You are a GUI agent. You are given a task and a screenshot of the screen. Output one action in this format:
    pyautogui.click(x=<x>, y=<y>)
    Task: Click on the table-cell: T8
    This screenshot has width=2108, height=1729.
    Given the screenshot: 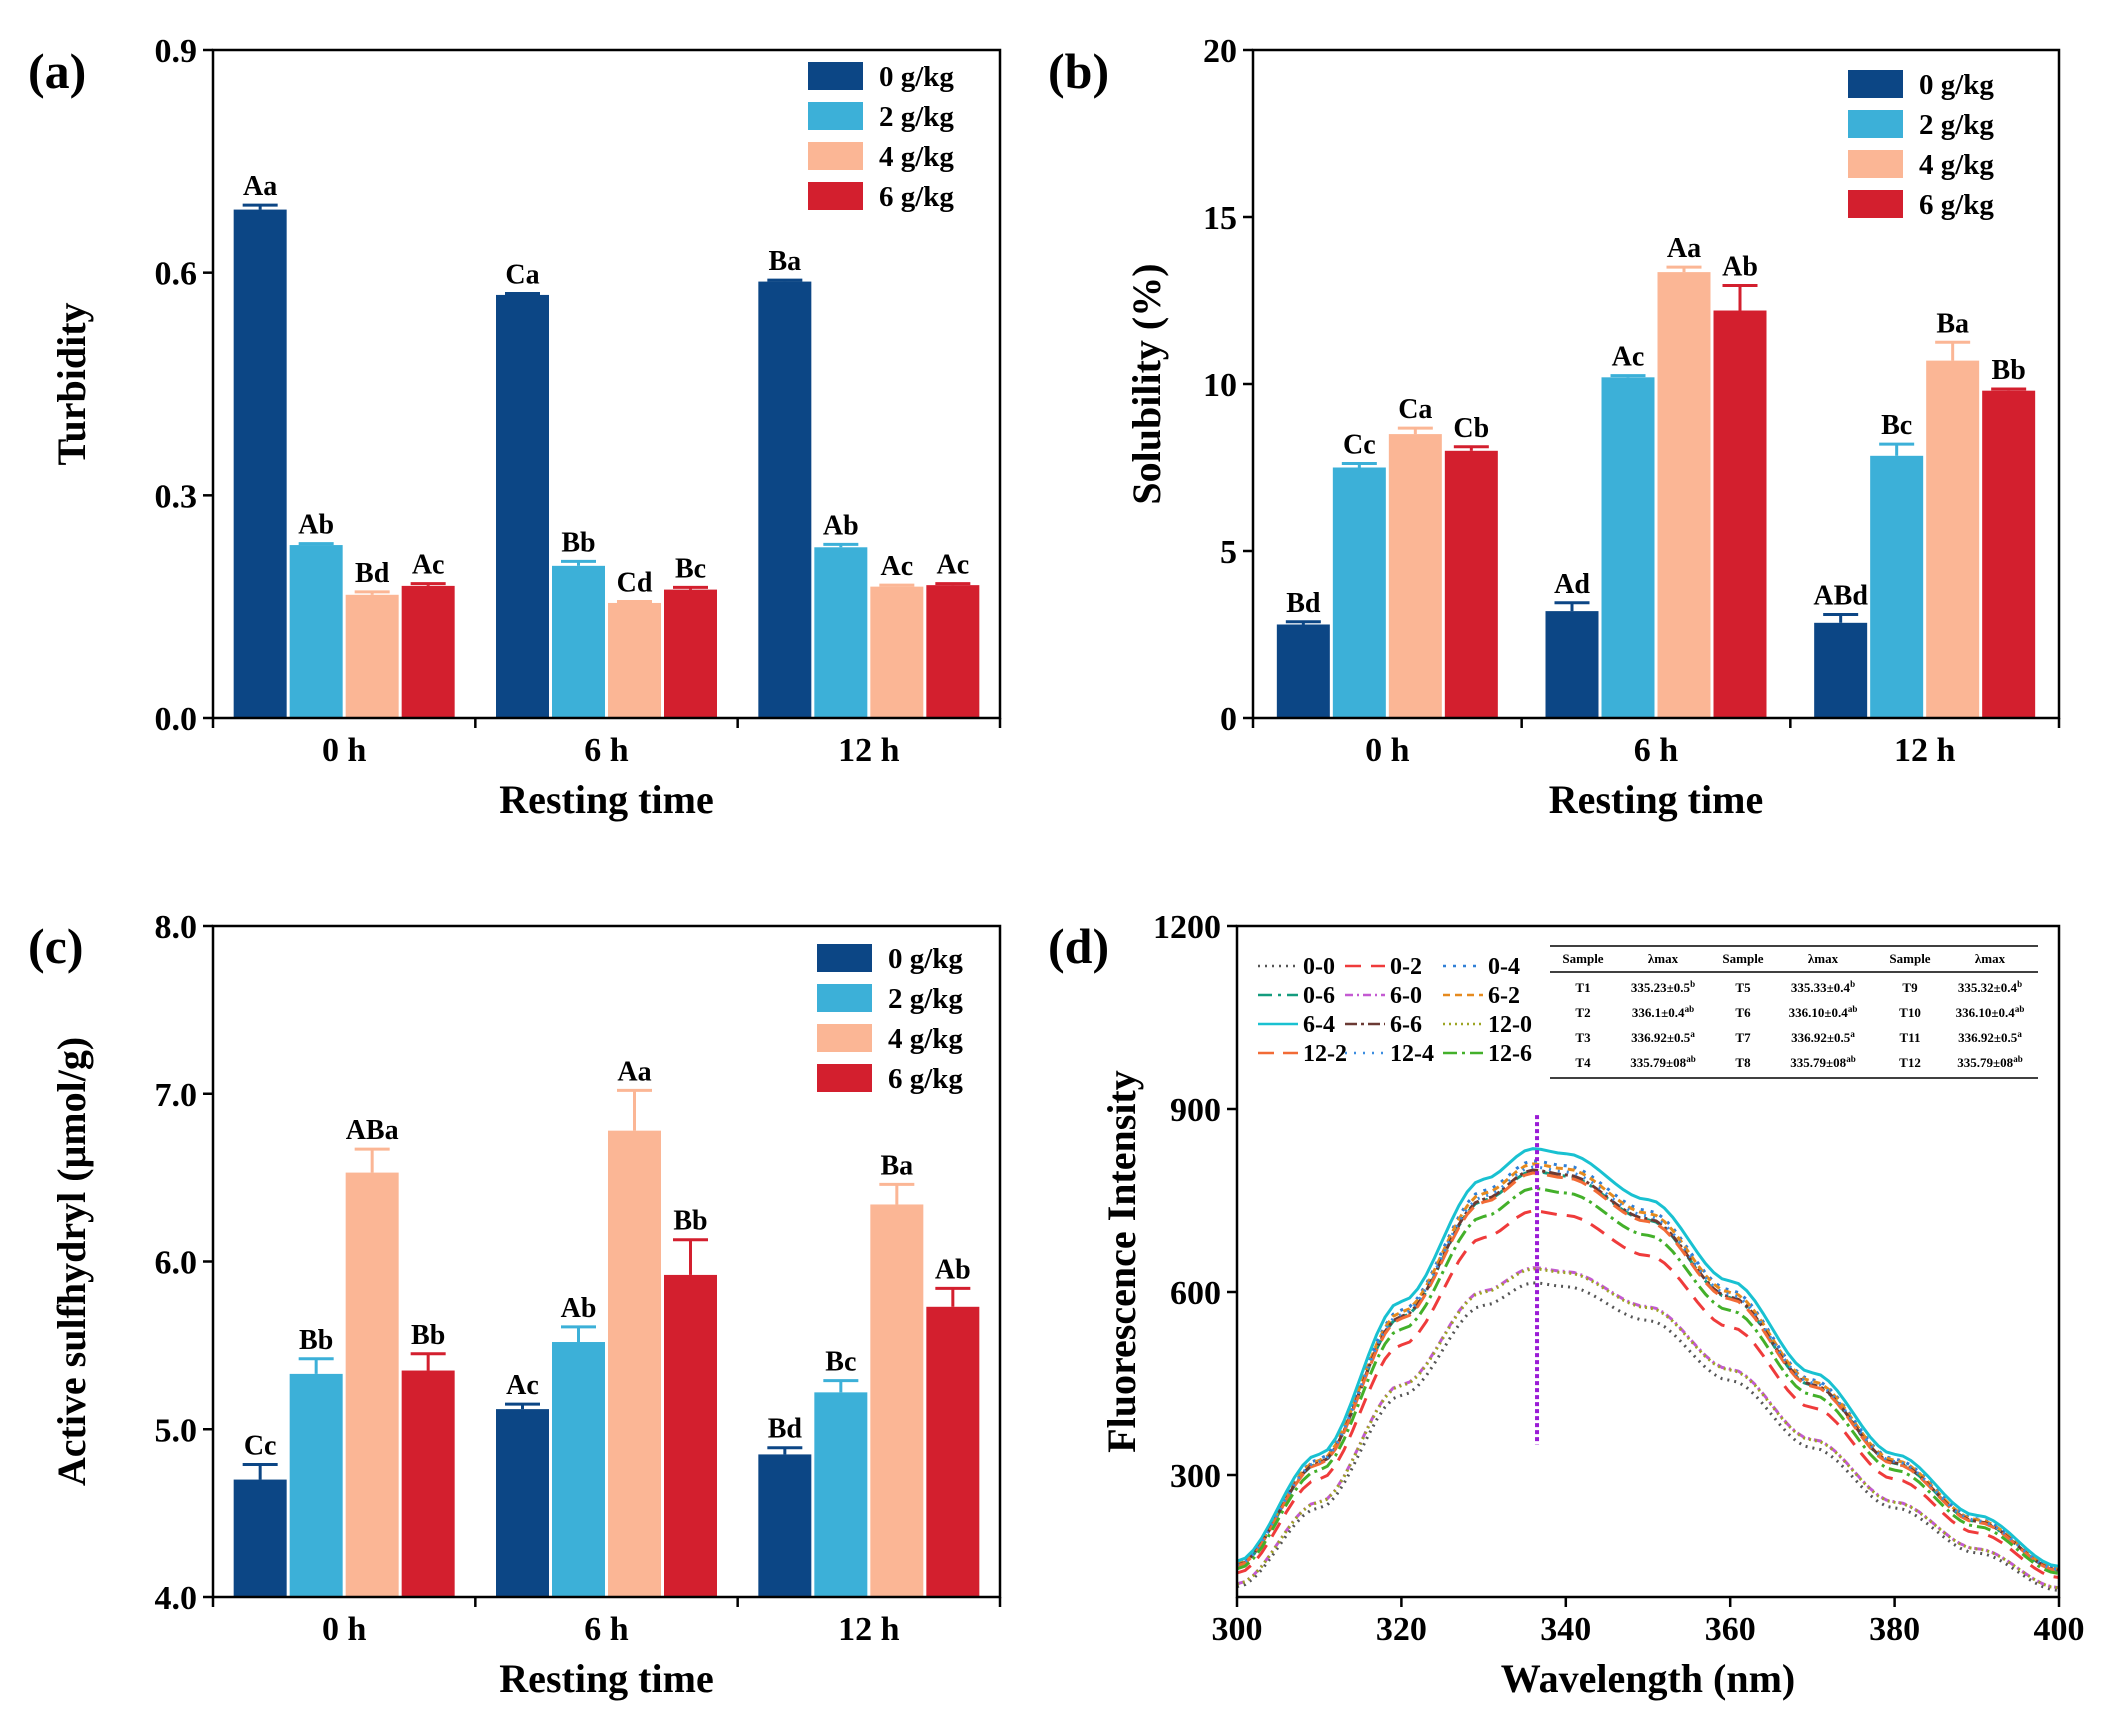 What is the action you would take?
    pyautogui.click(x=1743, y=1062)
    